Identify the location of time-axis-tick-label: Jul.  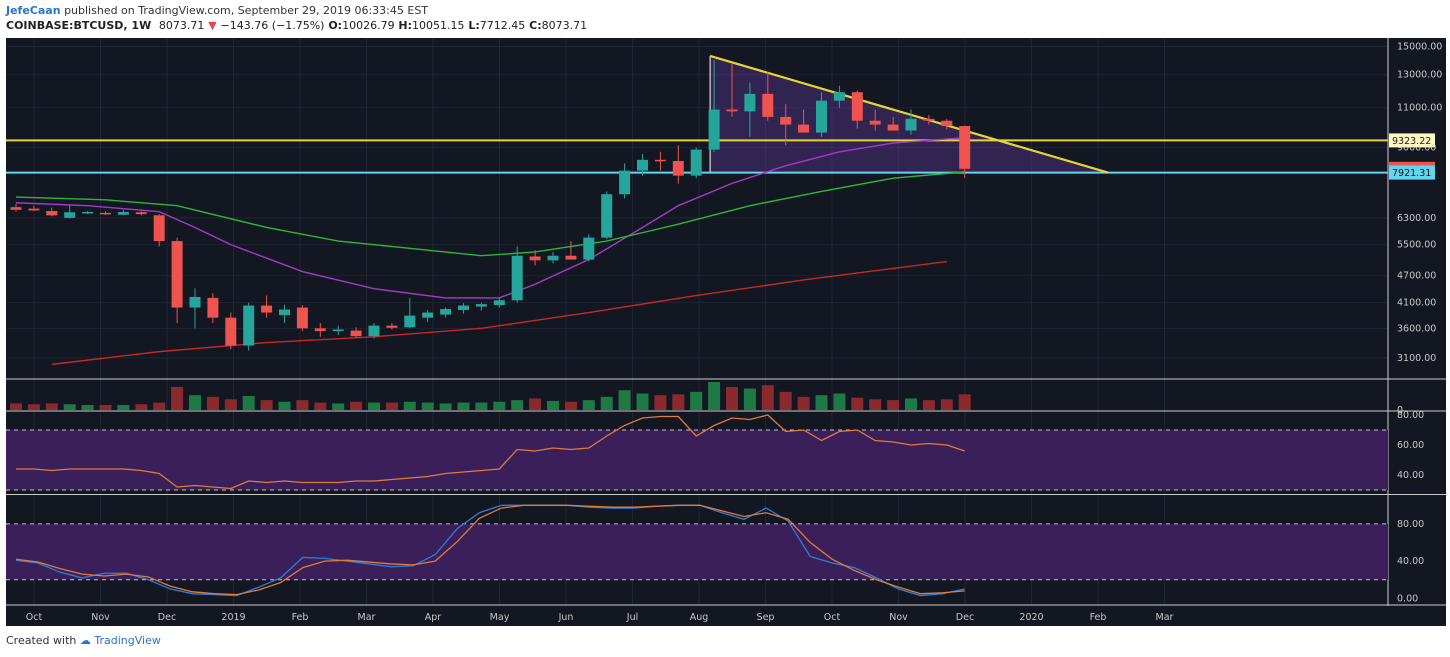
(632, 617).